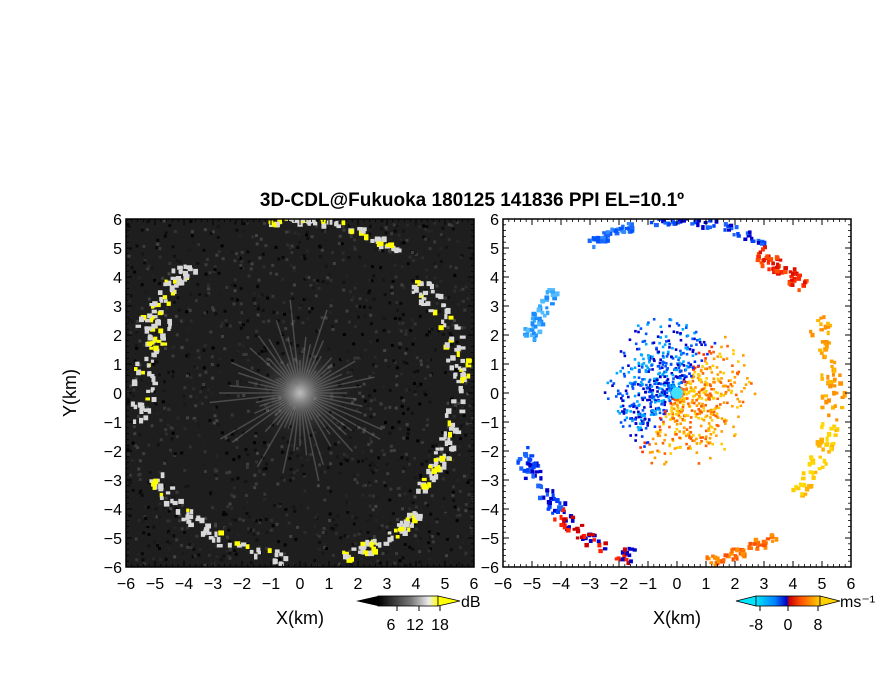  What do you see at coordinates (561, 584) in the screenshot?
I see `x-tick-label: −4` at bounding box center [561, 584].